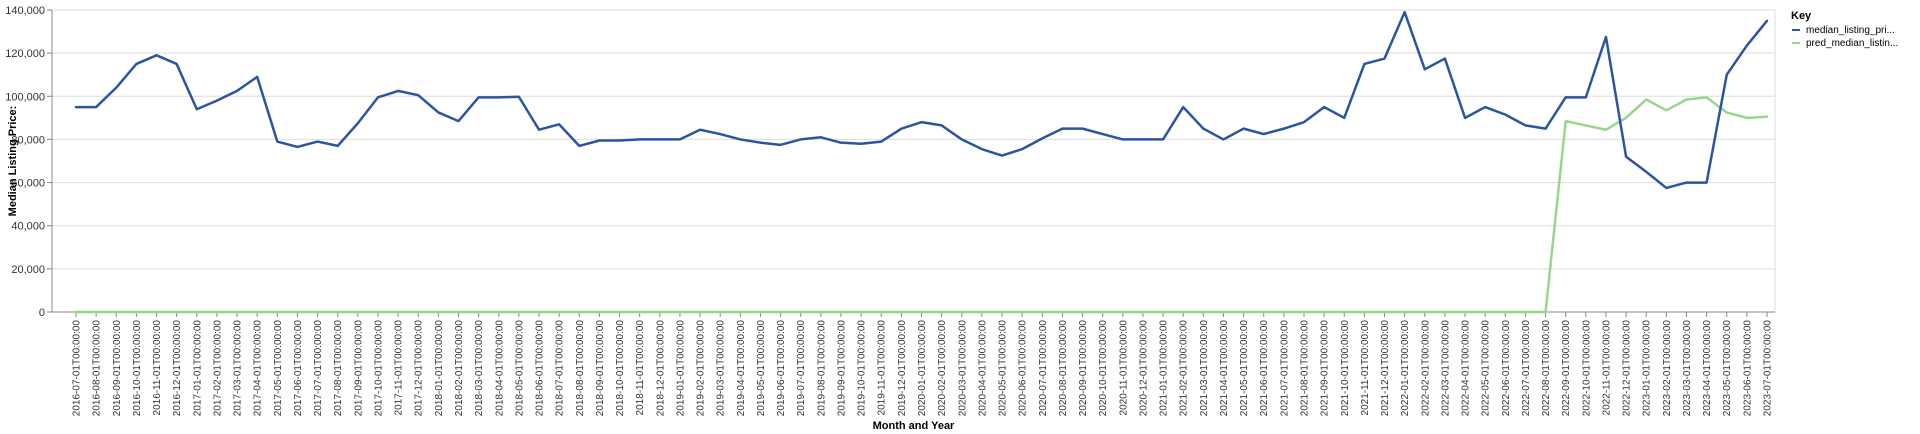 Image resolution: width=1920 pixels, height=434 pixels. I want to click on x-tick-label: 2022-01-01T00:00:00, so click(1405, 368).